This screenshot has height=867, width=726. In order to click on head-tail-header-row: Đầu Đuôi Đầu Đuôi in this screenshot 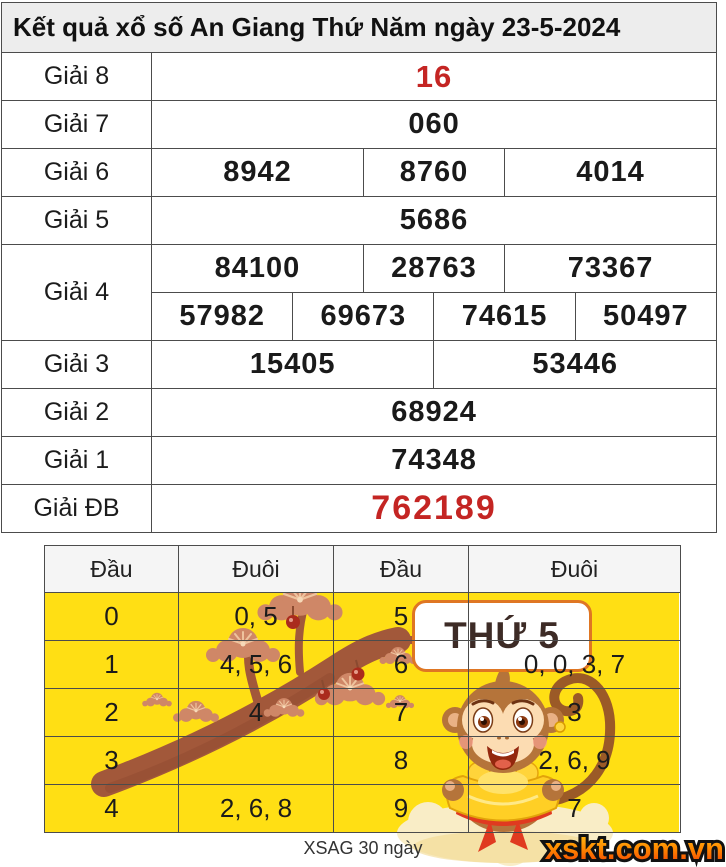, I will do `click(362, 569)`.